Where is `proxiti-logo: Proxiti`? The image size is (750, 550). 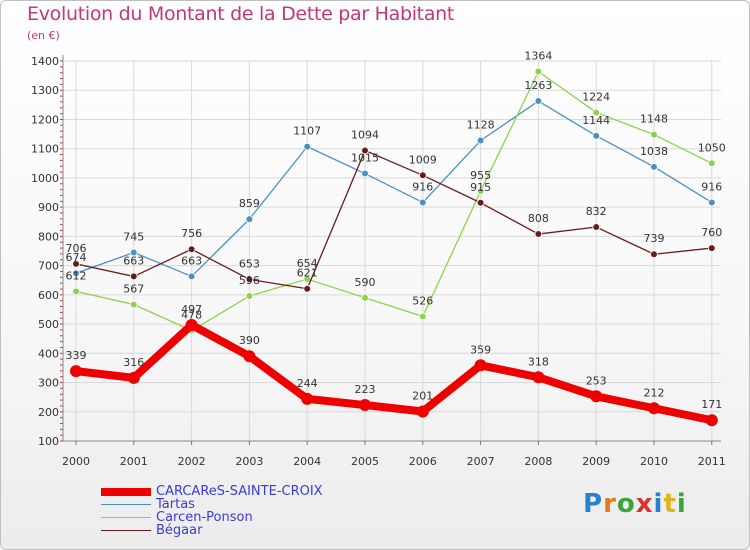
proxiti-logo: Proxiti is located at coordinates (635, 504).